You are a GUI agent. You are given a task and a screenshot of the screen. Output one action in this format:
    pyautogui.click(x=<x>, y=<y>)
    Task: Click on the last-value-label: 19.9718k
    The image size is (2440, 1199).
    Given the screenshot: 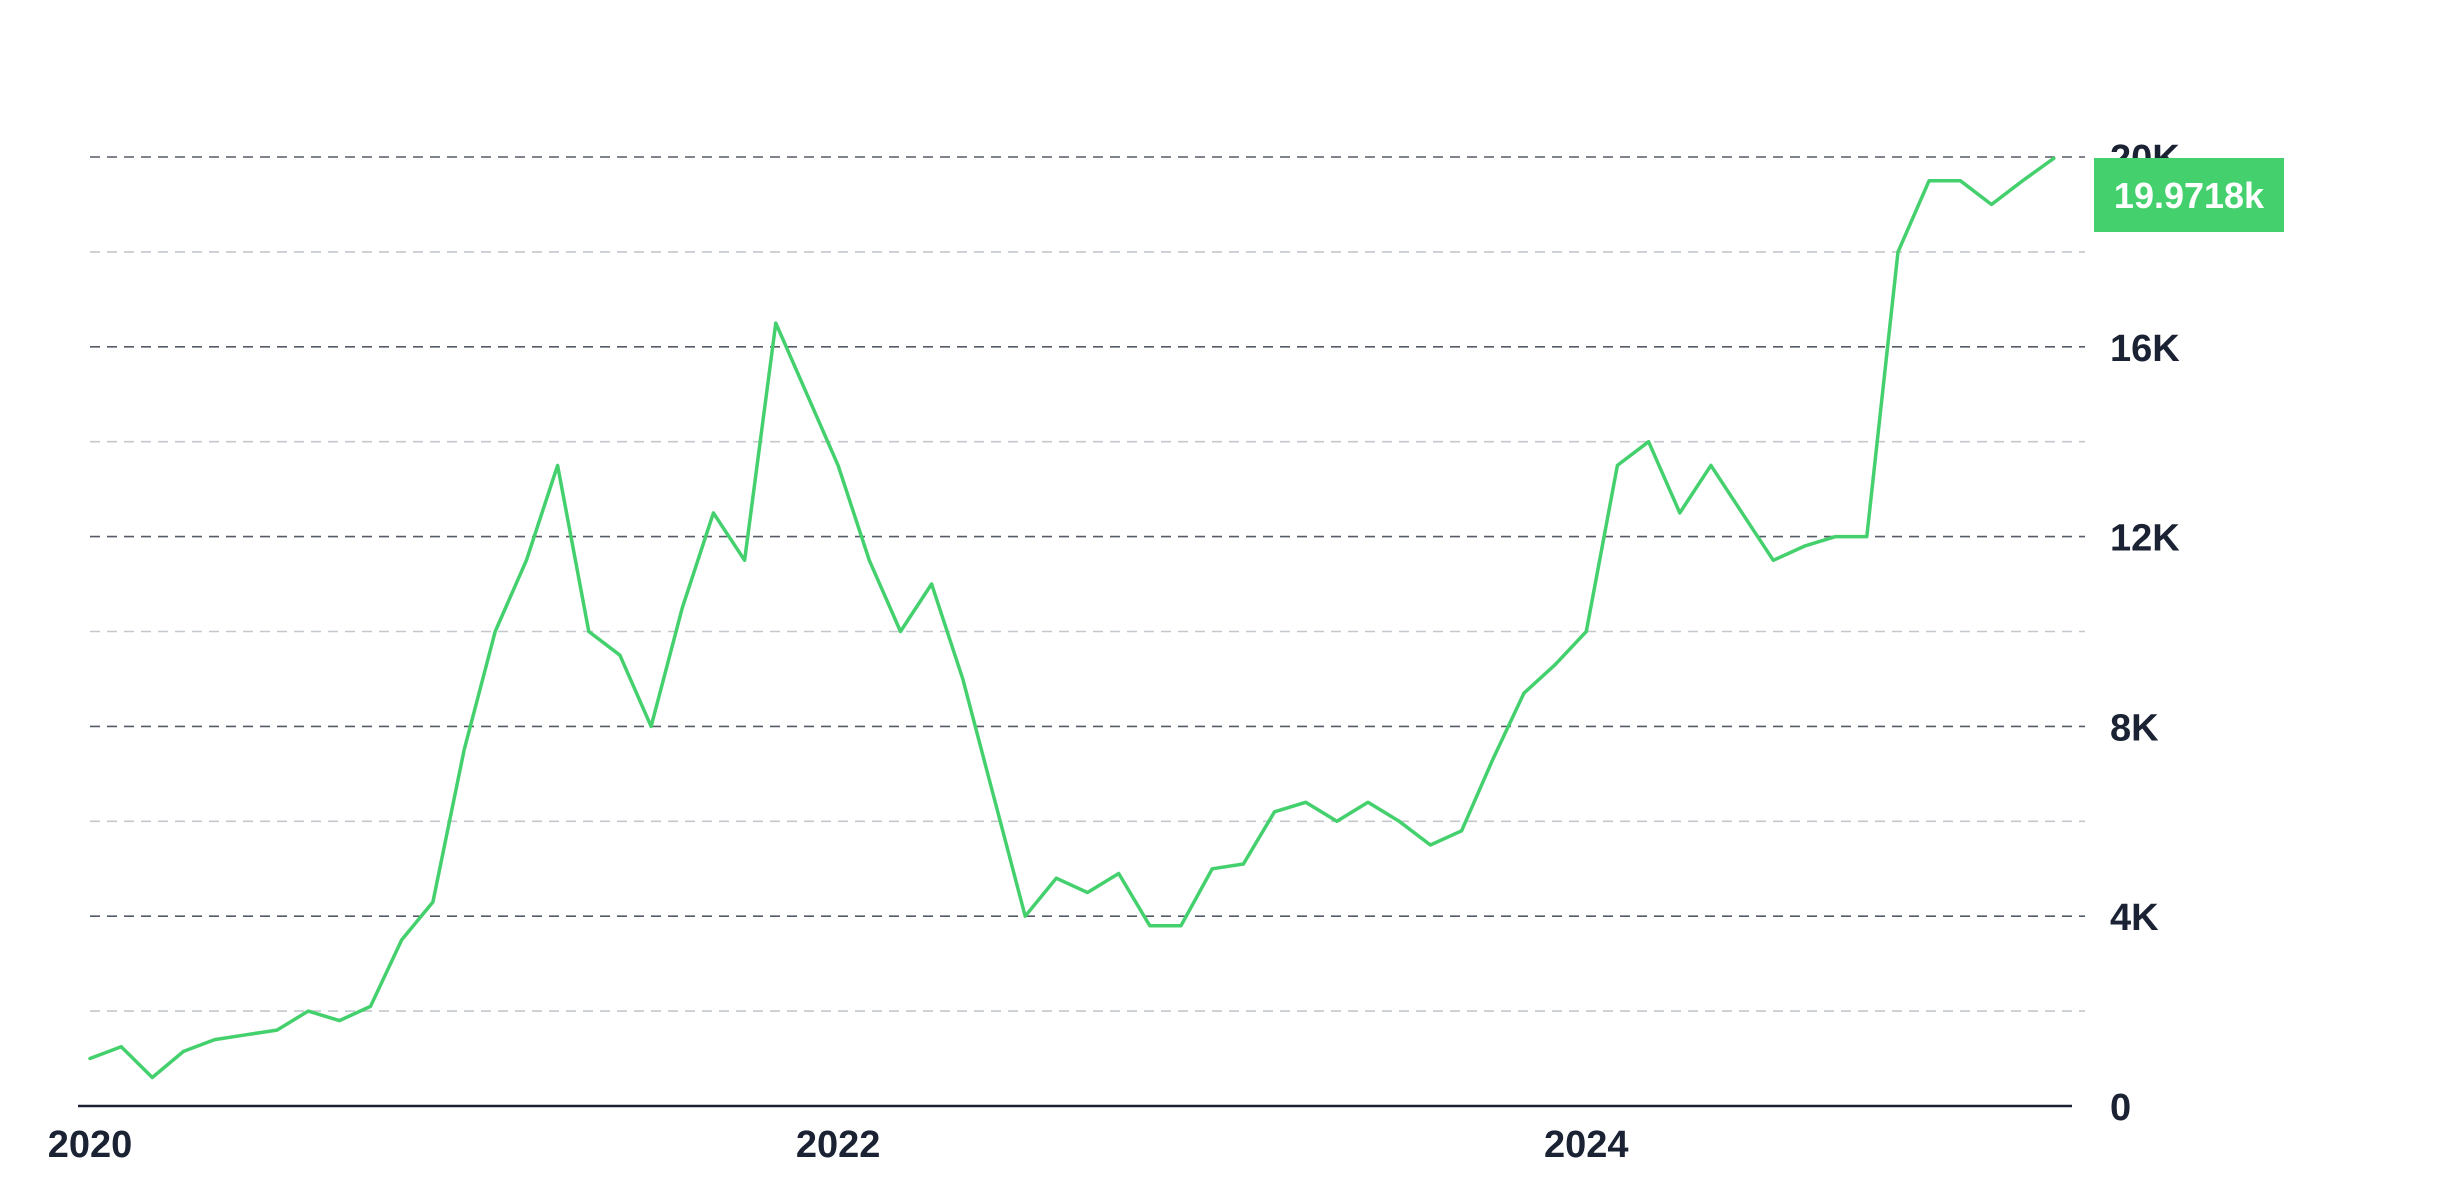 What is the action you would take?
    pyautogui.click(x=2189, y=195)
    